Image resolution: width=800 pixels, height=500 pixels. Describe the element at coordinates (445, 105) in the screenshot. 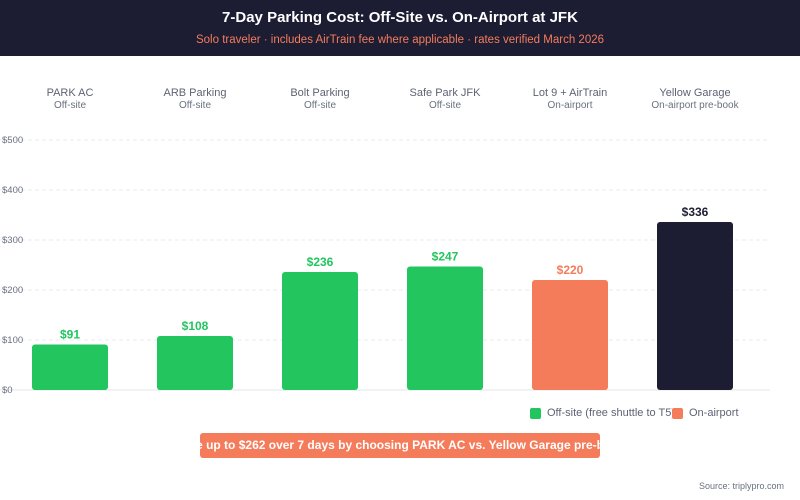

I see `category-sublabel-3: Off-site` at that location.